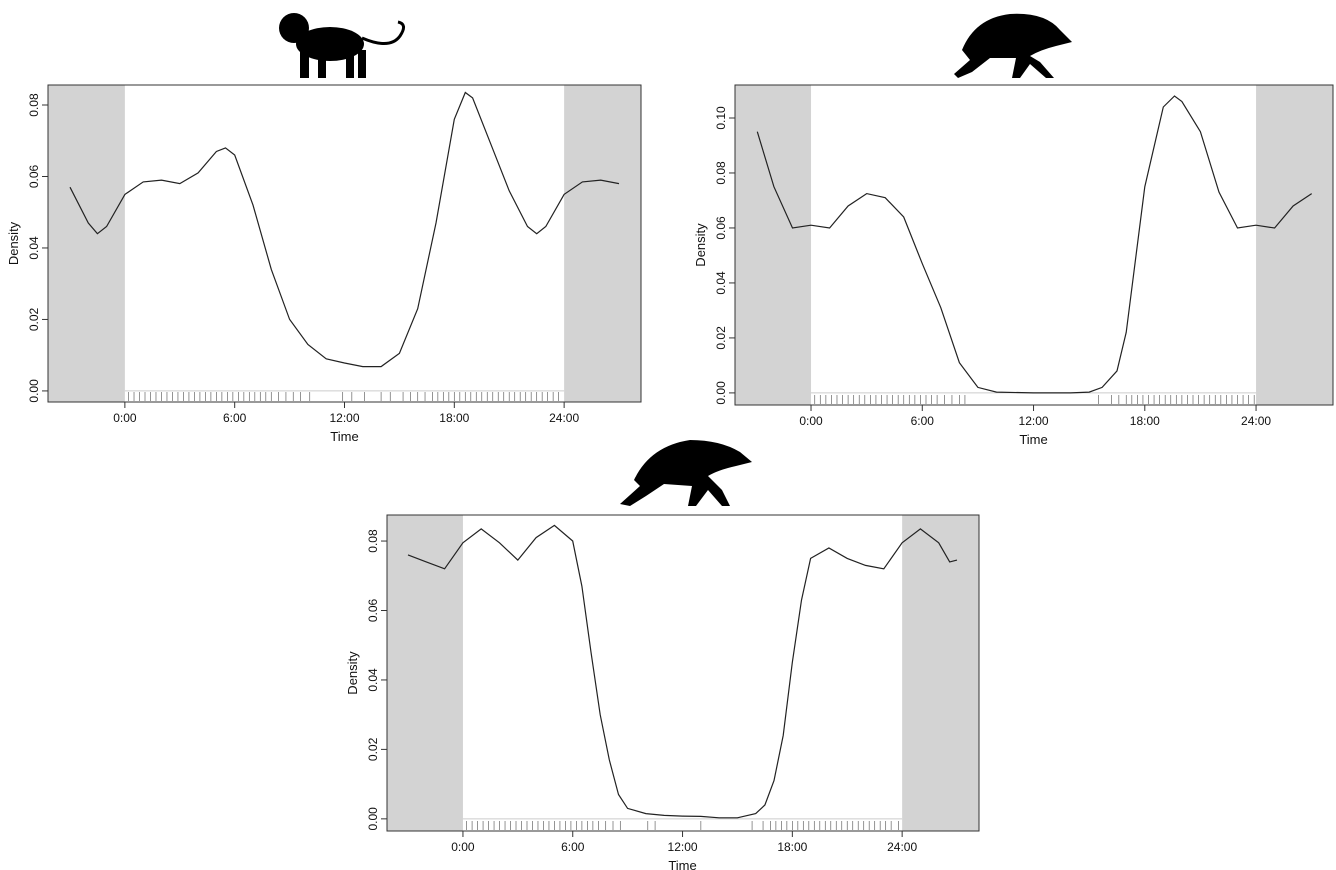 The image size is (1336, 870). Describe the element at coordinates (721, 118) in the screenshot. I see `y-tick-label: 0.10` at that location.